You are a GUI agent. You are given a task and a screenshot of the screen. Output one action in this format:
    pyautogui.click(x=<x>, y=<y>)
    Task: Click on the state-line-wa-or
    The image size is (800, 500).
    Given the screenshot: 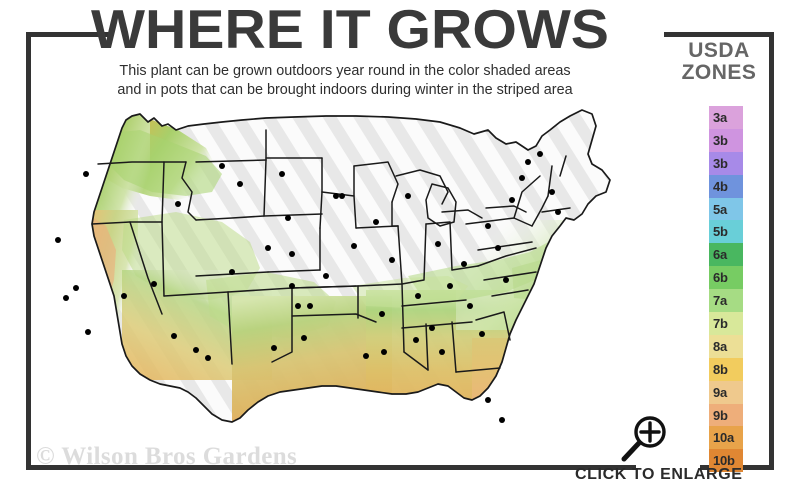 What is the action you would take?
    pyautogui.click(x=142, y=163)
    